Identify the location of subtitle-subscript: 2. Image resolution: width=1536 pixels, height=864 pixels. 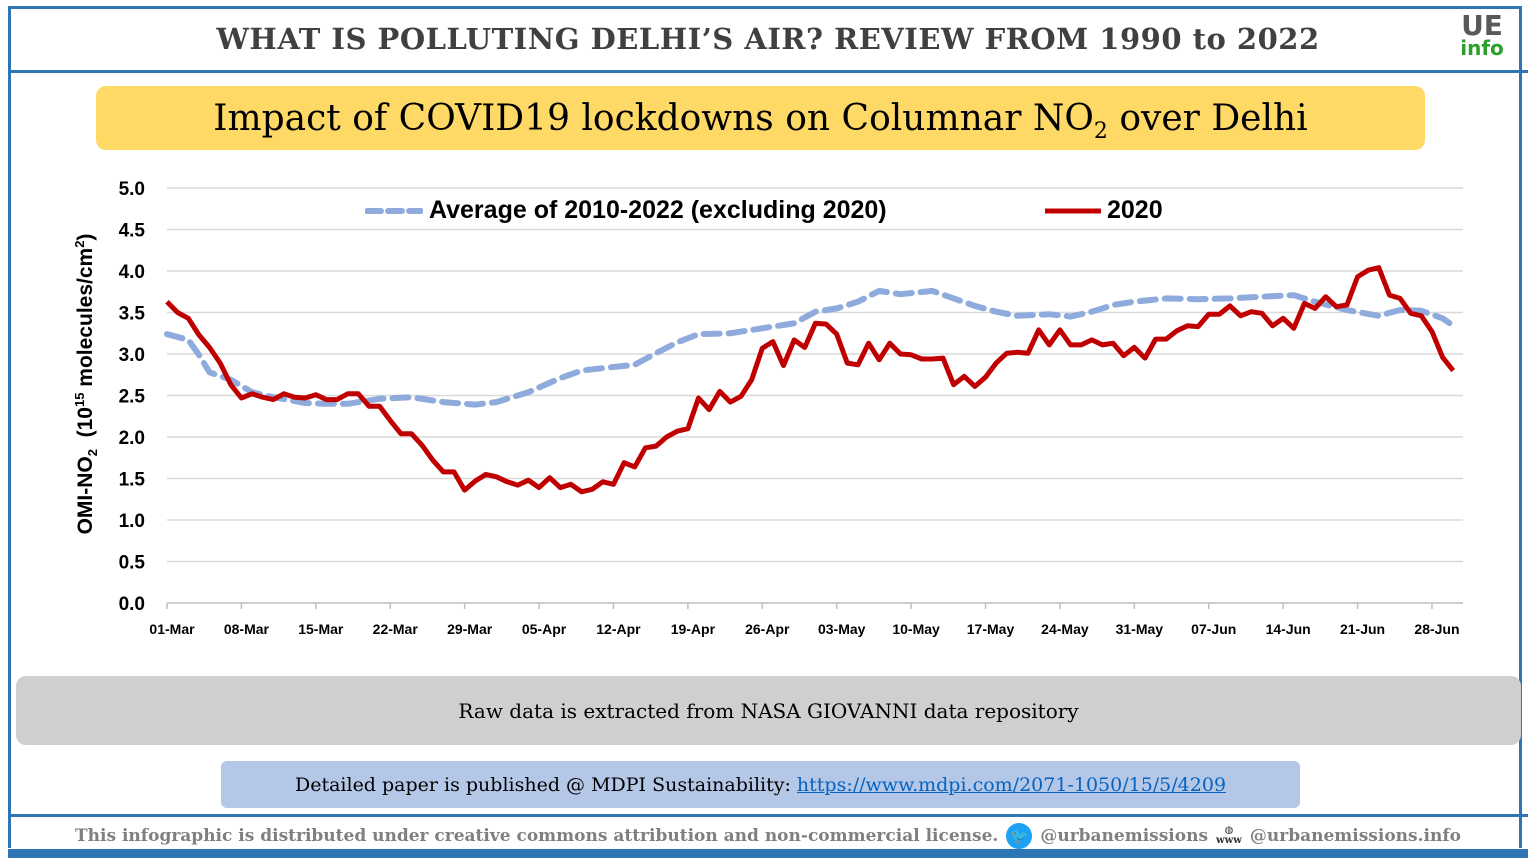
(1100, 132).